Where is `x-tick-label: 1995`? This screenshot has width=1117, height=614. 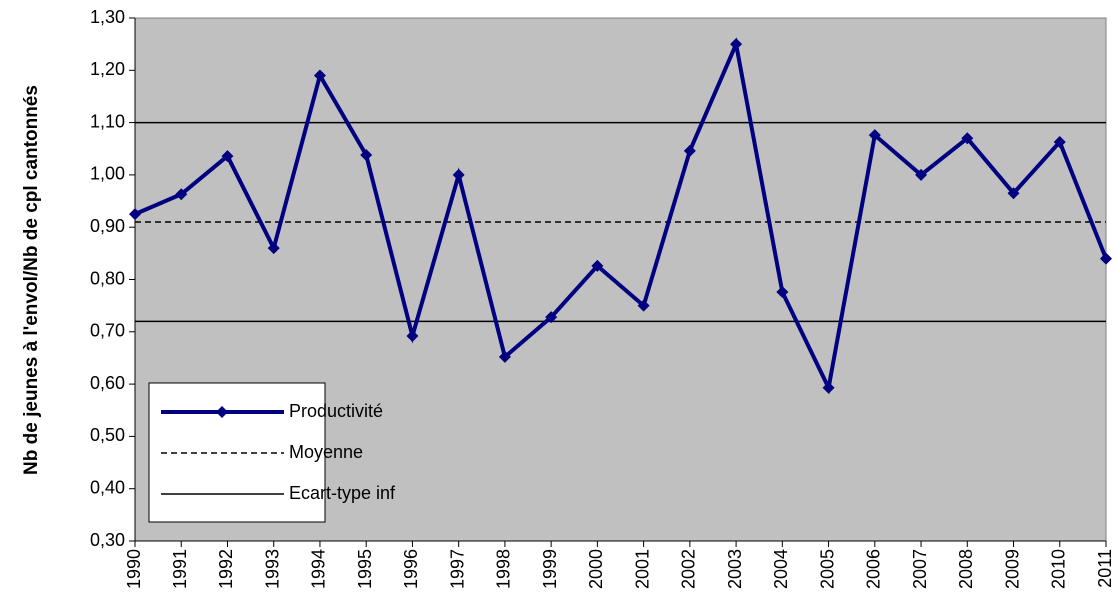 x-tick-label: 1995 is located at coordinates (365, 569).